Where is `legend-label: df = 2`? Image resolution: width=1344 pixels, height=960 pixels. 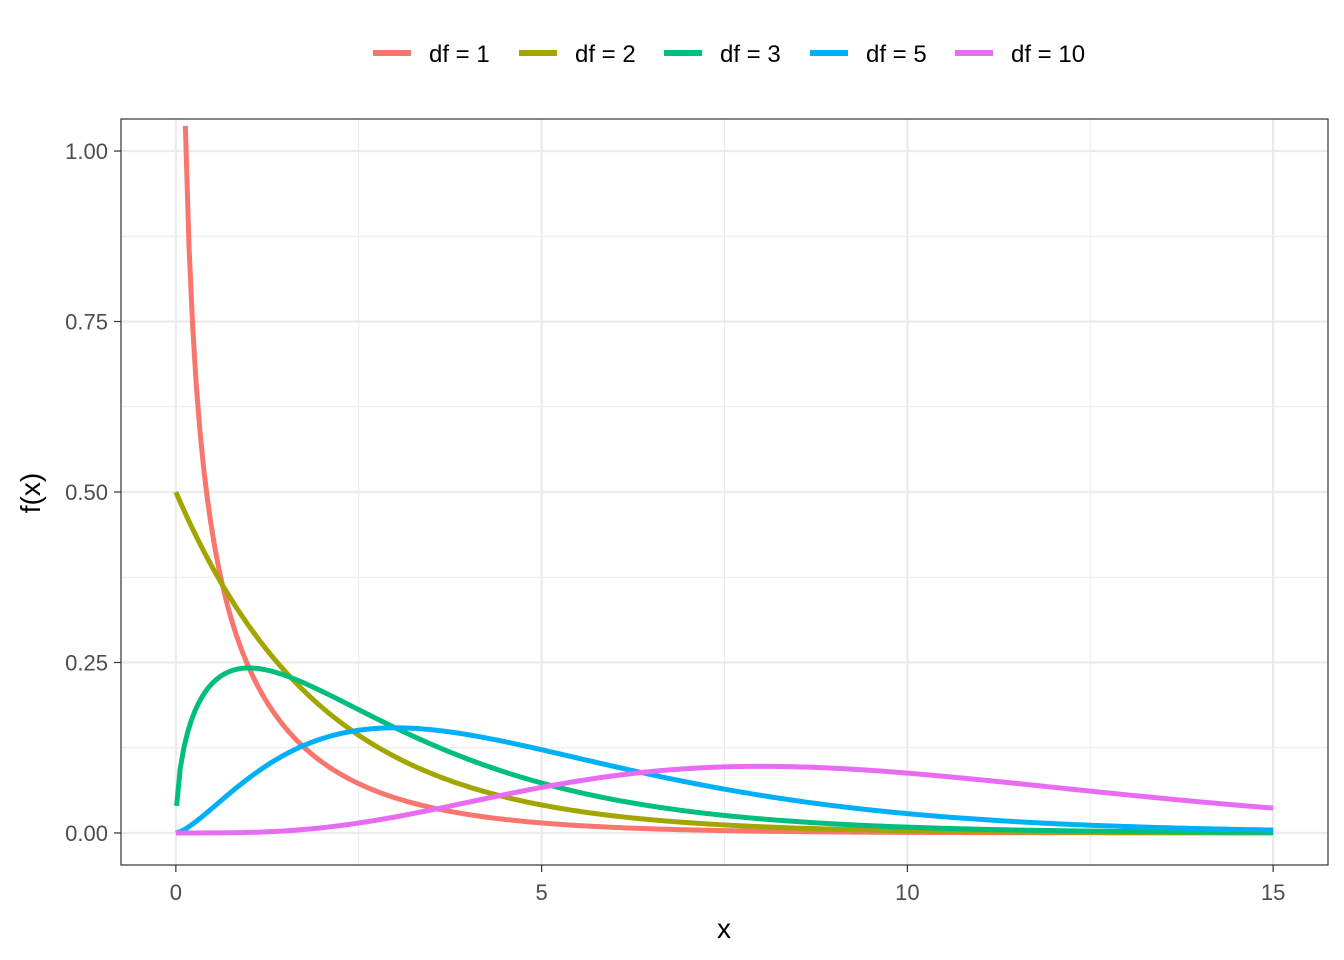
legend-label: df = 2 is located at coordinates (605, 54).